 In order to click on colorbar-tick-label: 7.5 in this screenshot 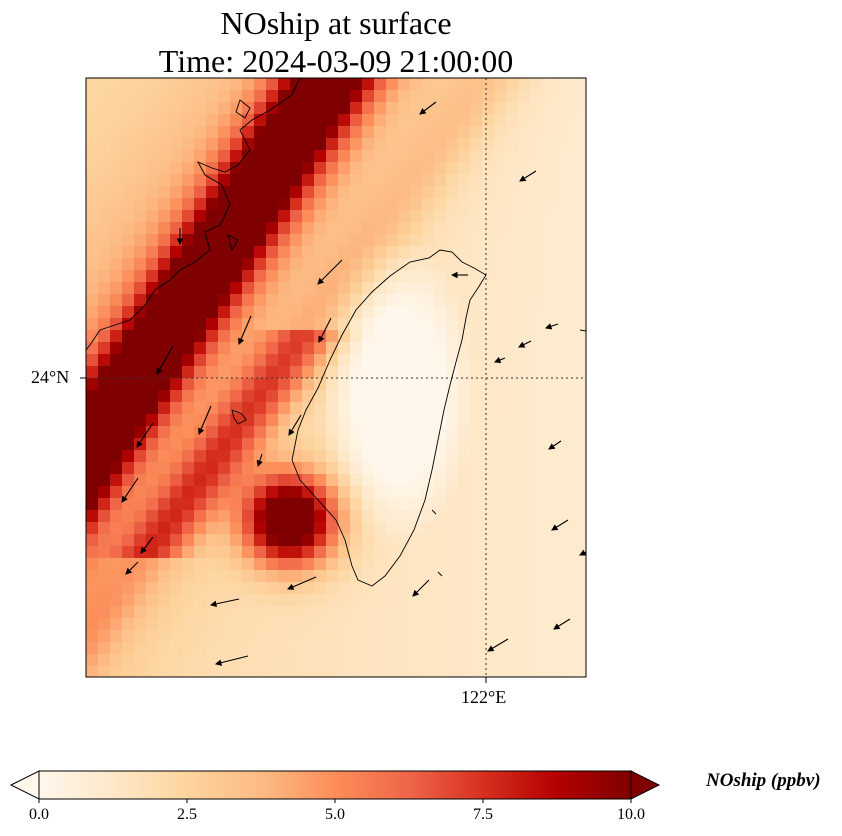, I will do `click(483, 814)`.